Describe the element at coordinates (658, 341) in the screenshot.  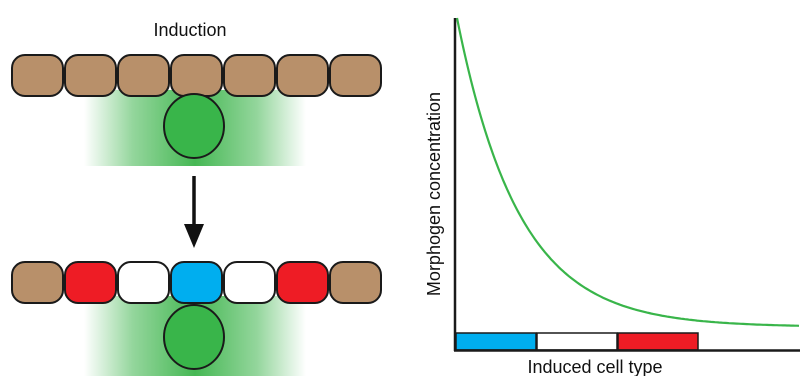
I see `band-red` at that location.